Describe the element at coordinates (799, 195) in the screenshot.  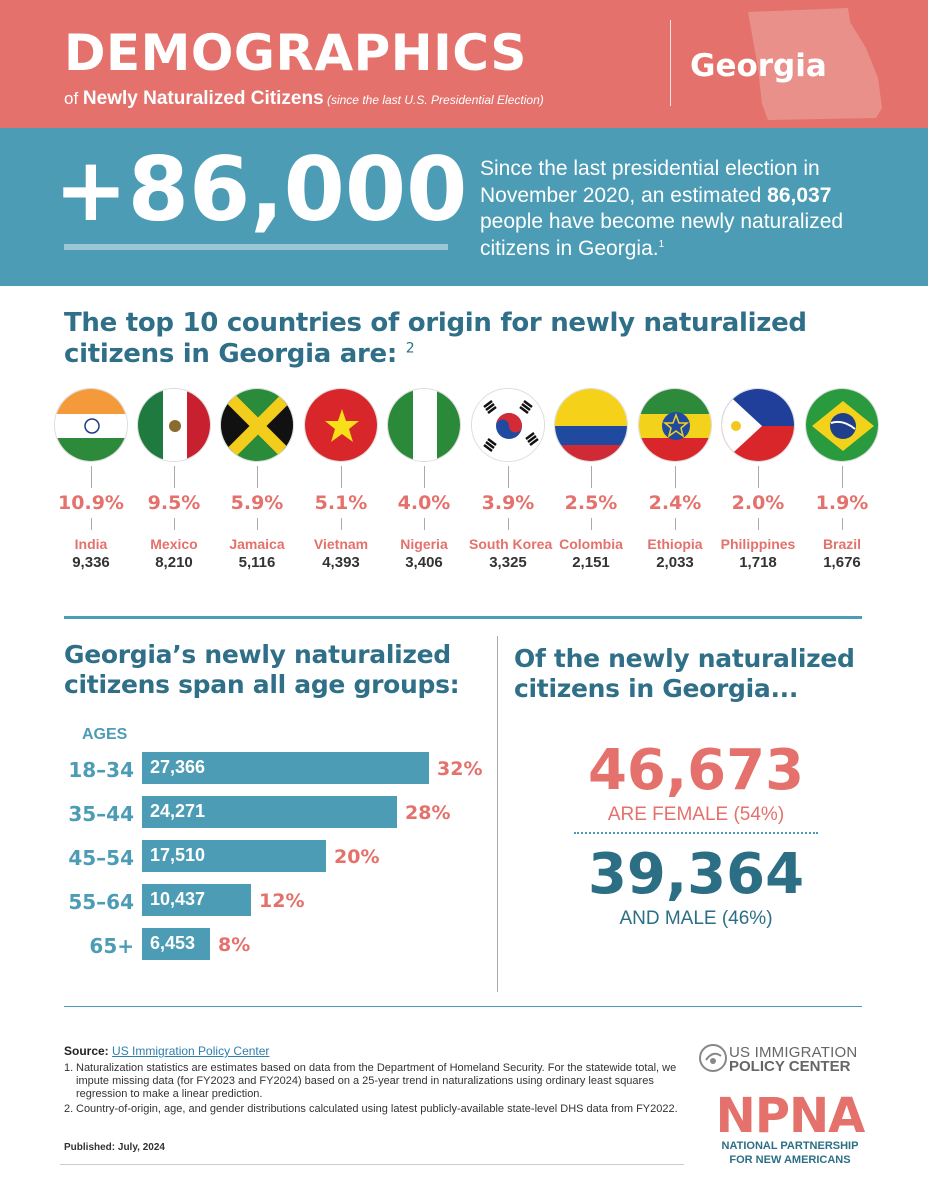
I see `hero-text-bold: 86,037` at that location.